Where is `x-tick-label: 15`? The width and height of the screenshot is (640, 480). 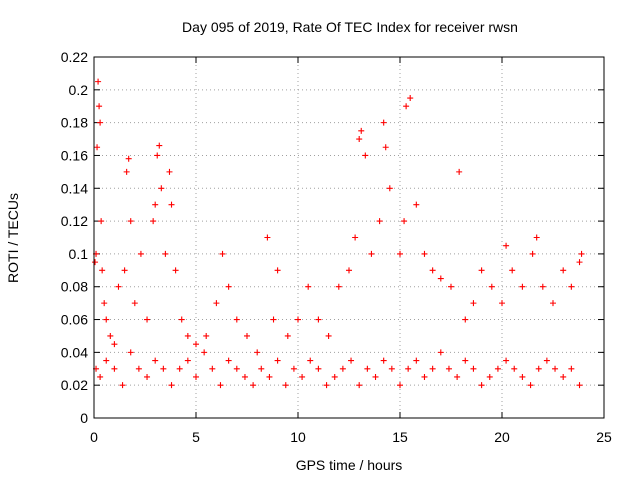 x-tick-label: 15 is located at coordinates (400, 437).